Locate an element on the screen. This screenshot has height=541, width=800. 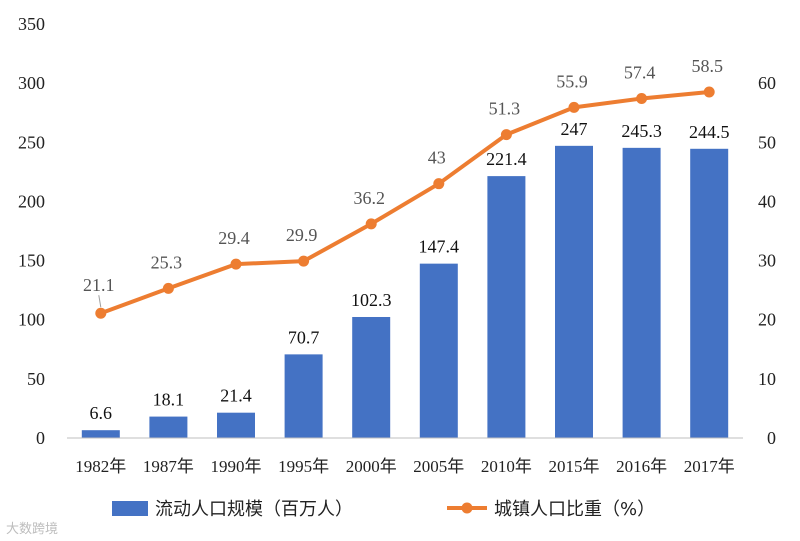
legend: 流动人口规模（百万人） 城镇人口比重（%） is located at coordinates (383, 509).